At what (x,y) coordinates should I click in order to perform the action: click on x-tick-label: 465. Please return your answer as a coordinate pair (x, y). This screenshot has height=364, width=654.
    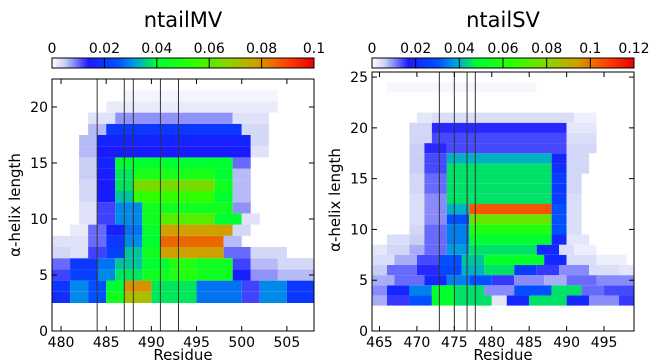
    Looking at the image, I should click on (379, 343).